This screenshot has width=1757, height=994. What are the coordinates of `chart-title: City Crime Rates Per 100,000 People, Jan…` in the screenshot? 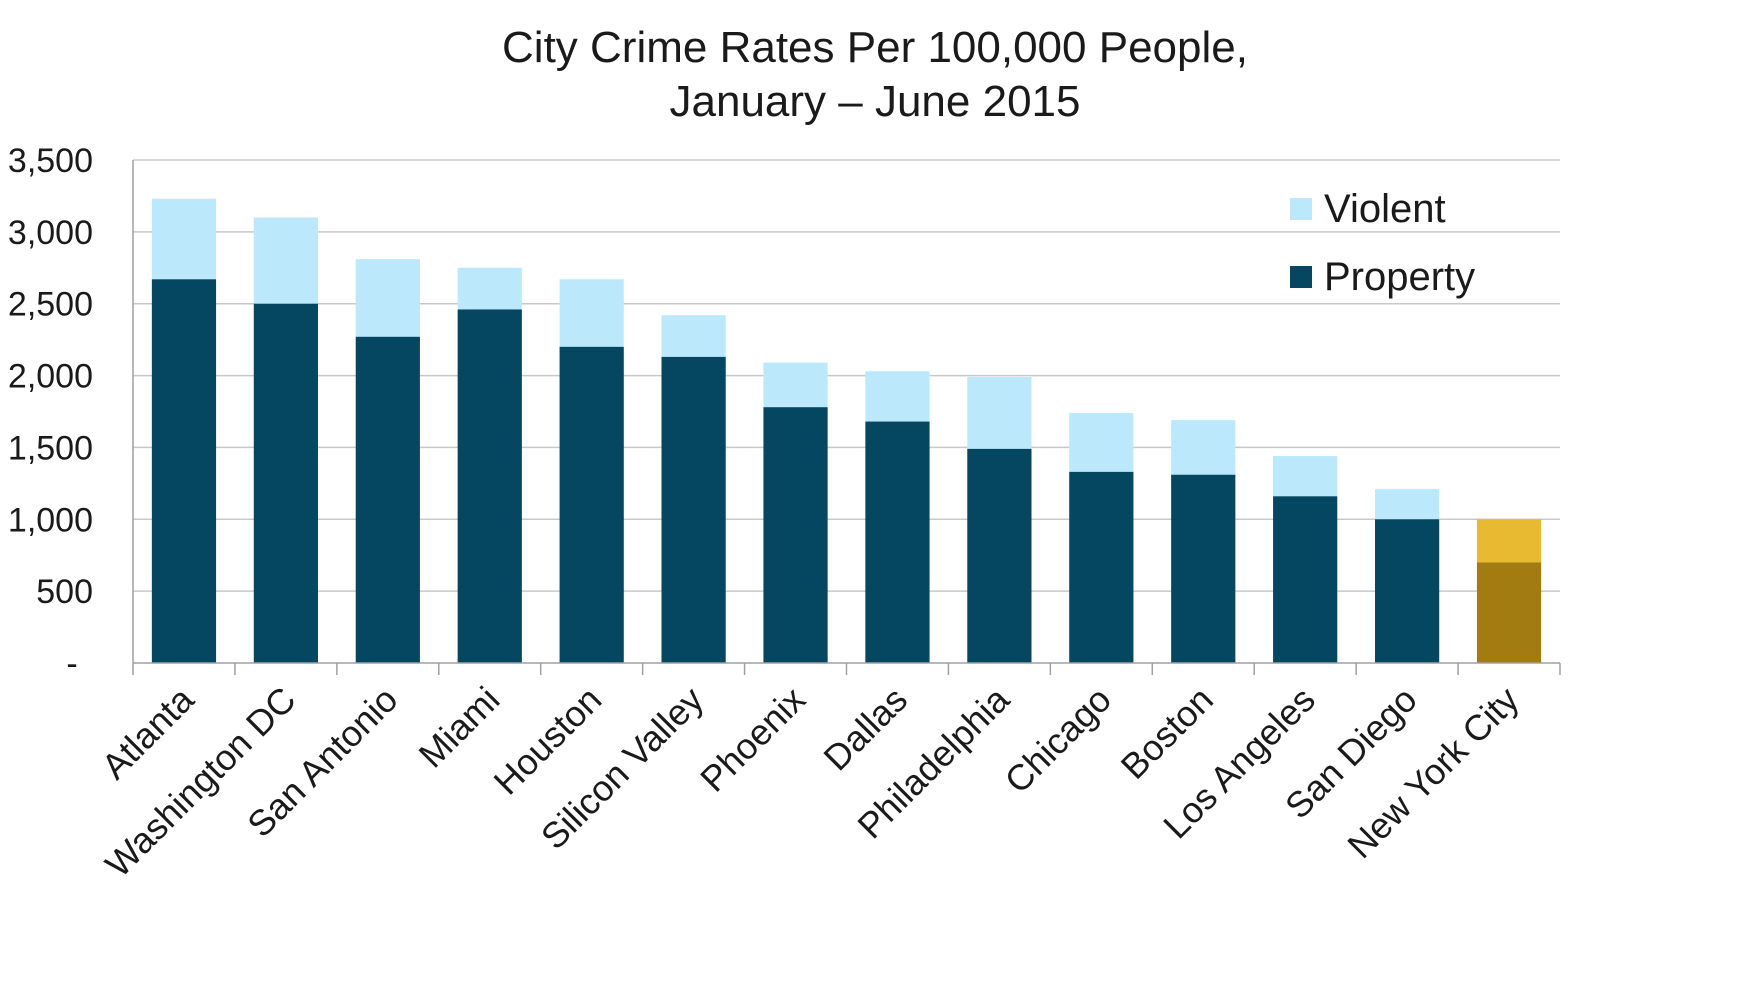 It's located at (875, 74).